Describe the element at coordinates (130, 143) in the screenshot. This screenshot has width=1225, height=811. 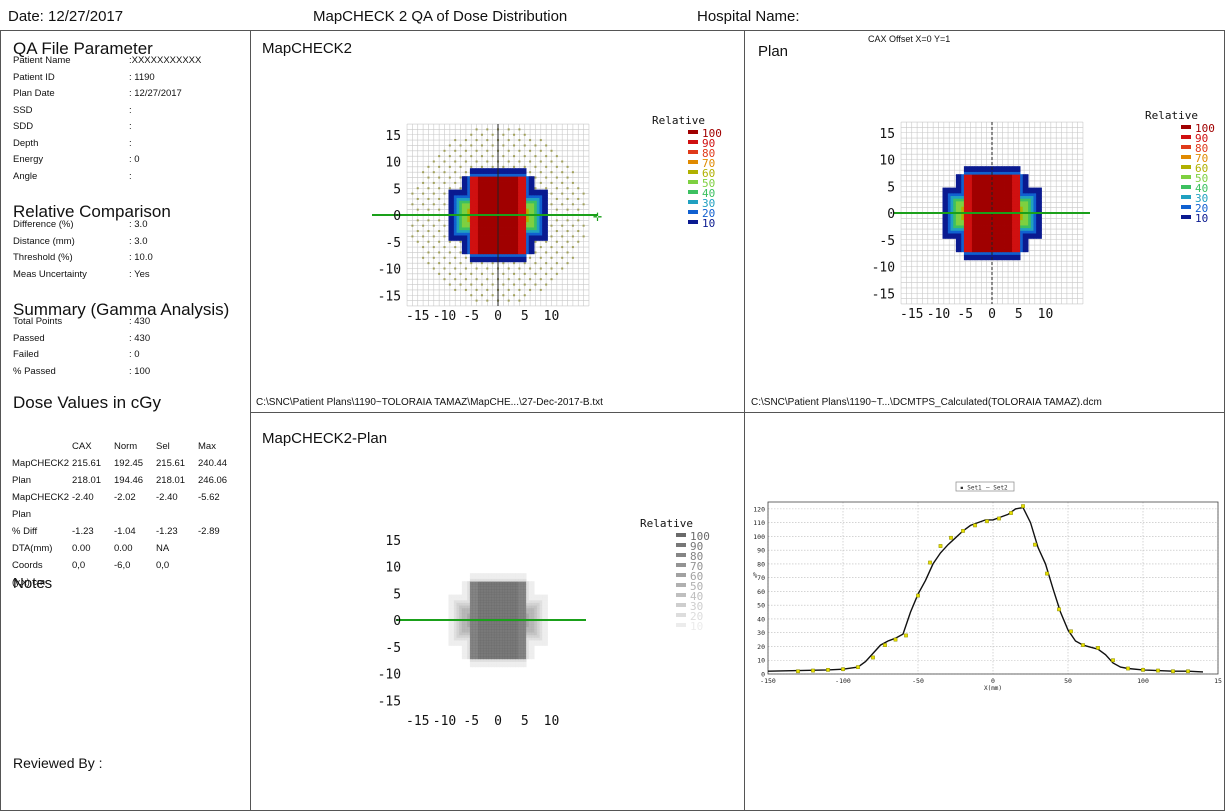
I see `param-value: :` at that location.